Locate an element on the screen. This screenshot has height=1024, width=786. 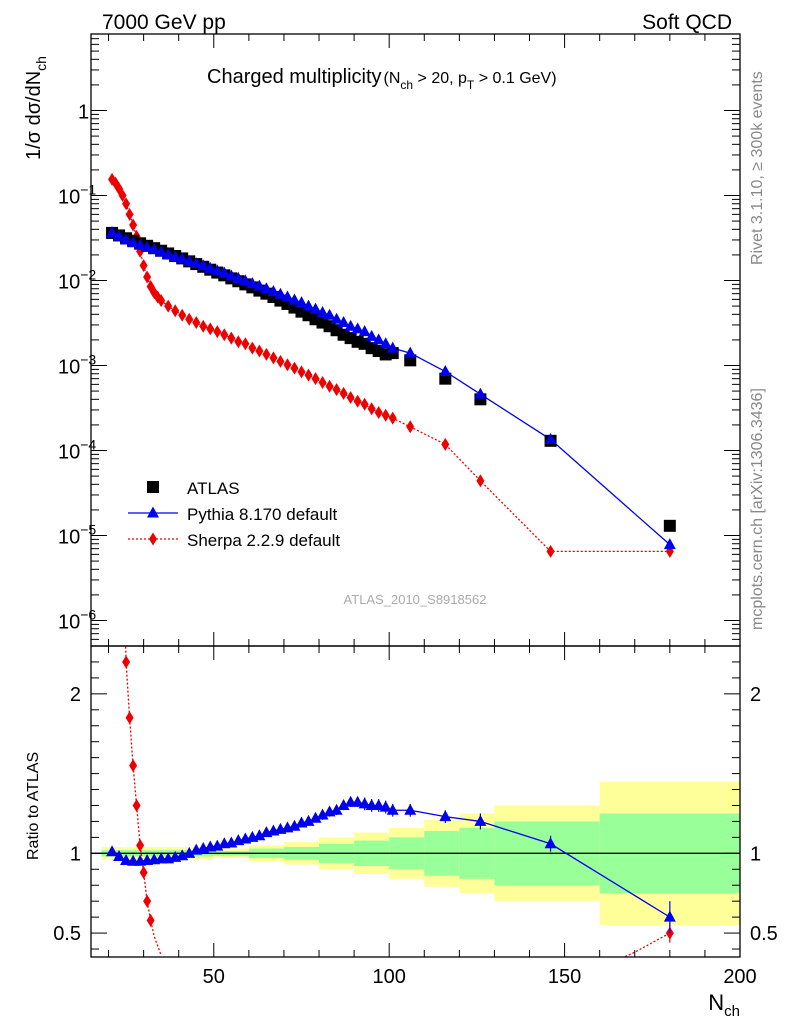
legend-atlas-label: ATLAS is located at coordinates (213, 488).